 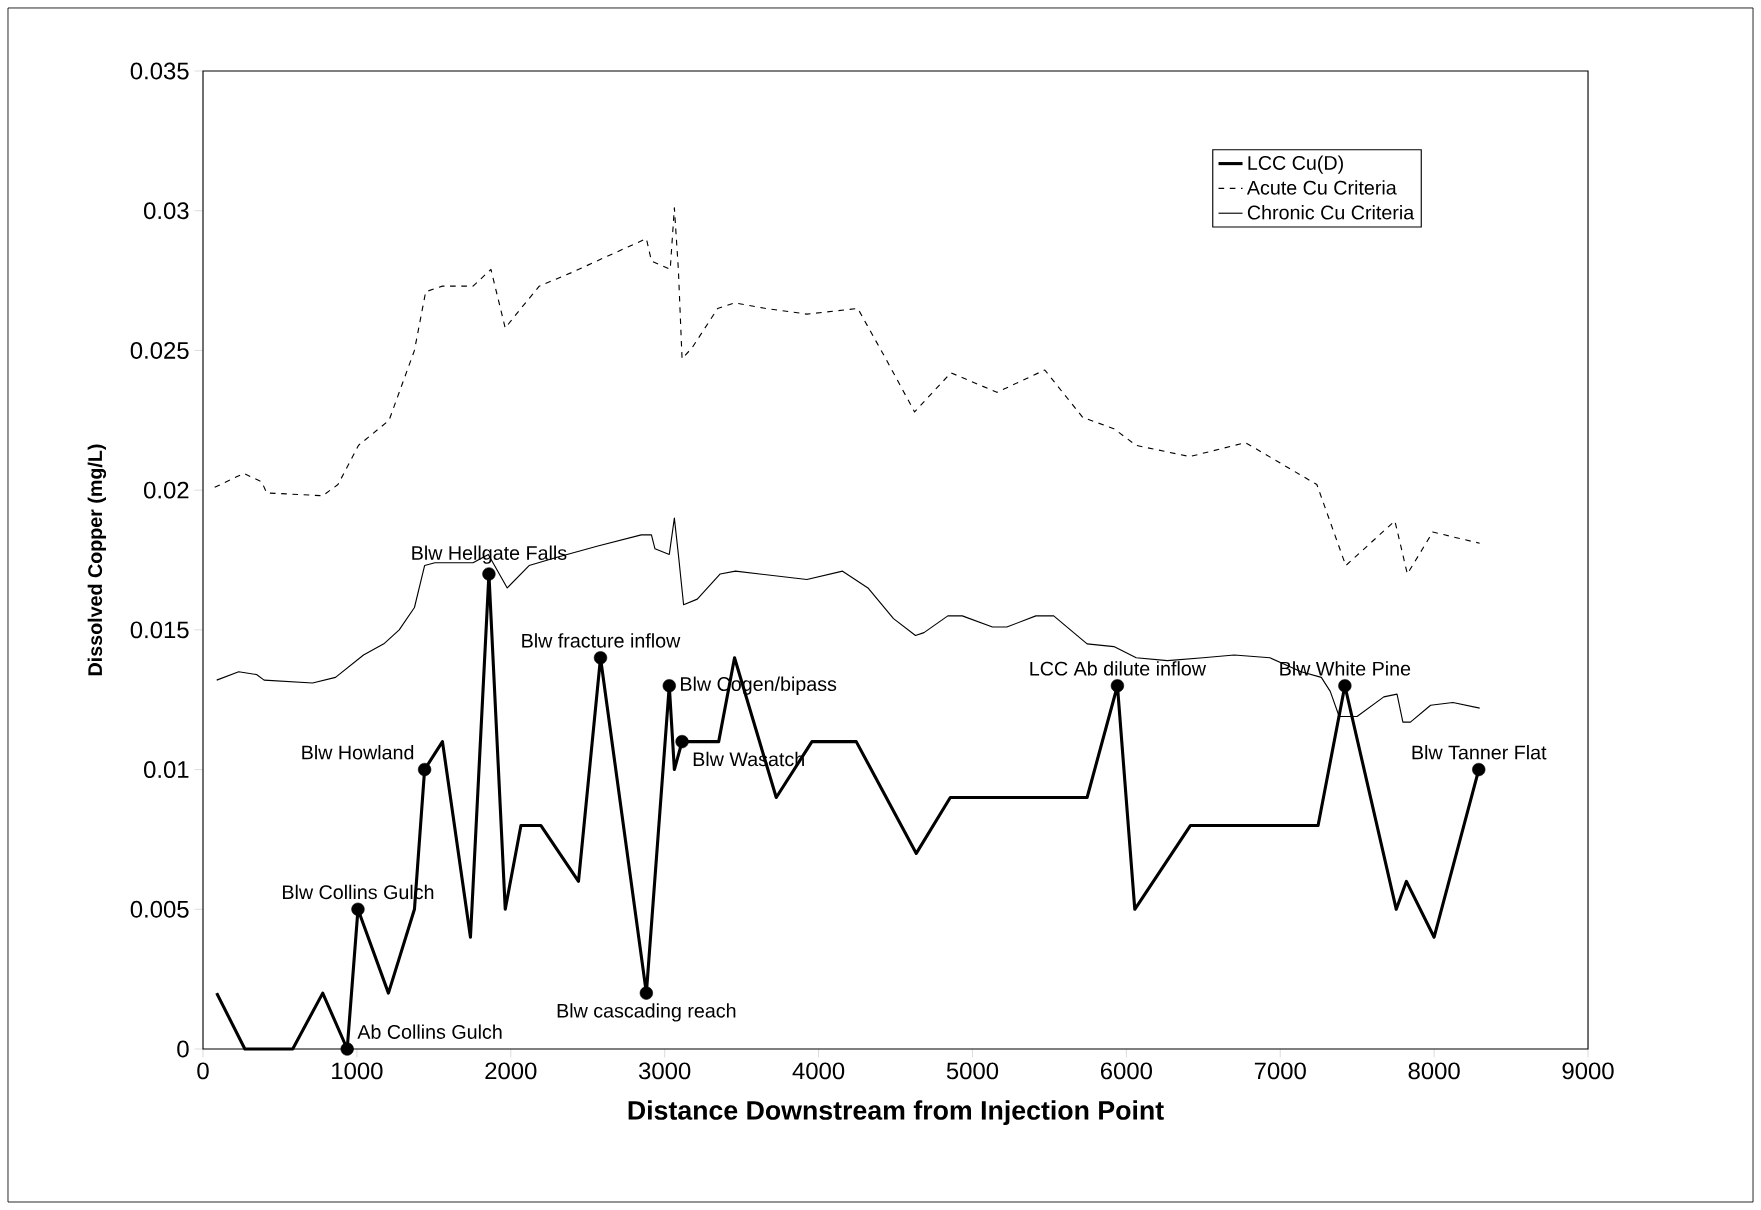 I want to click on x-tick-label: 3000, so click(x=664, y=1071).